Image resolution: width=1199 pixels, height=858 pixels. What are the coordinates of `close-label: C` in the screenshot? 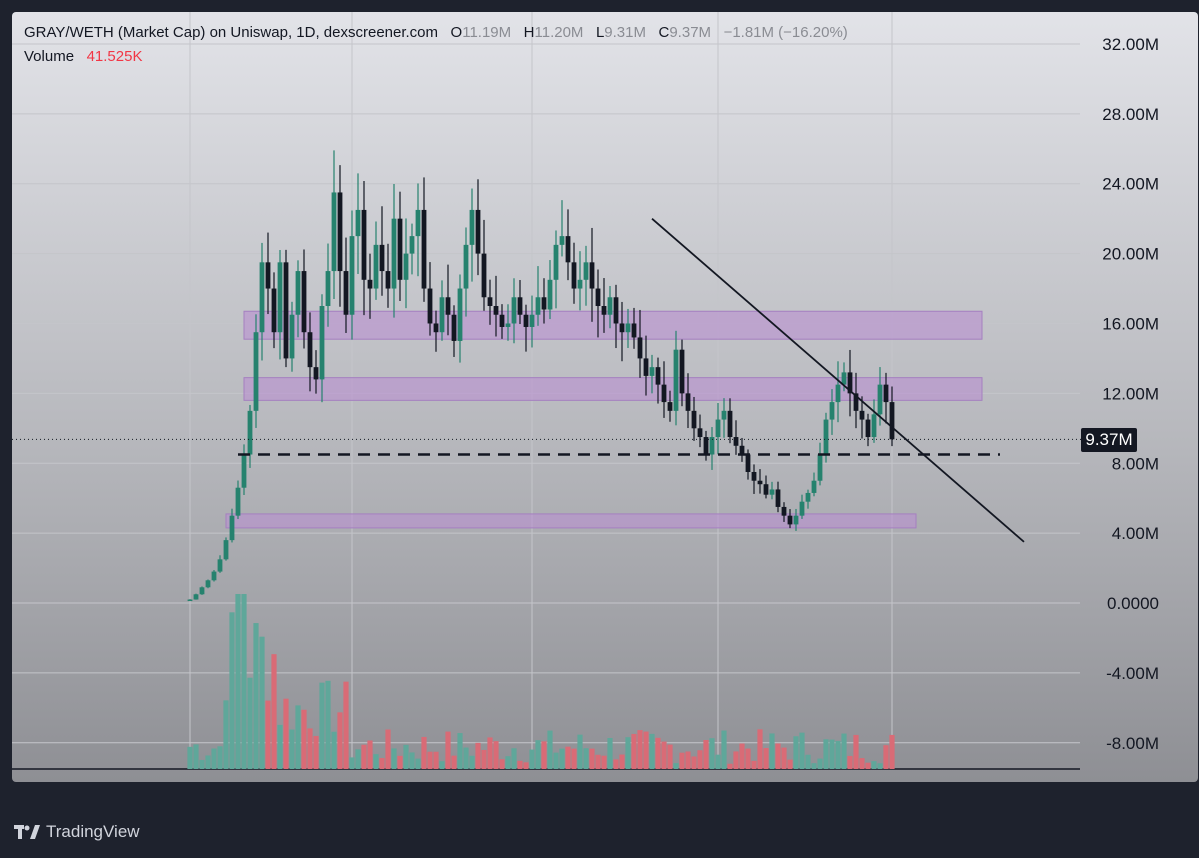 It's located at (664, 32).